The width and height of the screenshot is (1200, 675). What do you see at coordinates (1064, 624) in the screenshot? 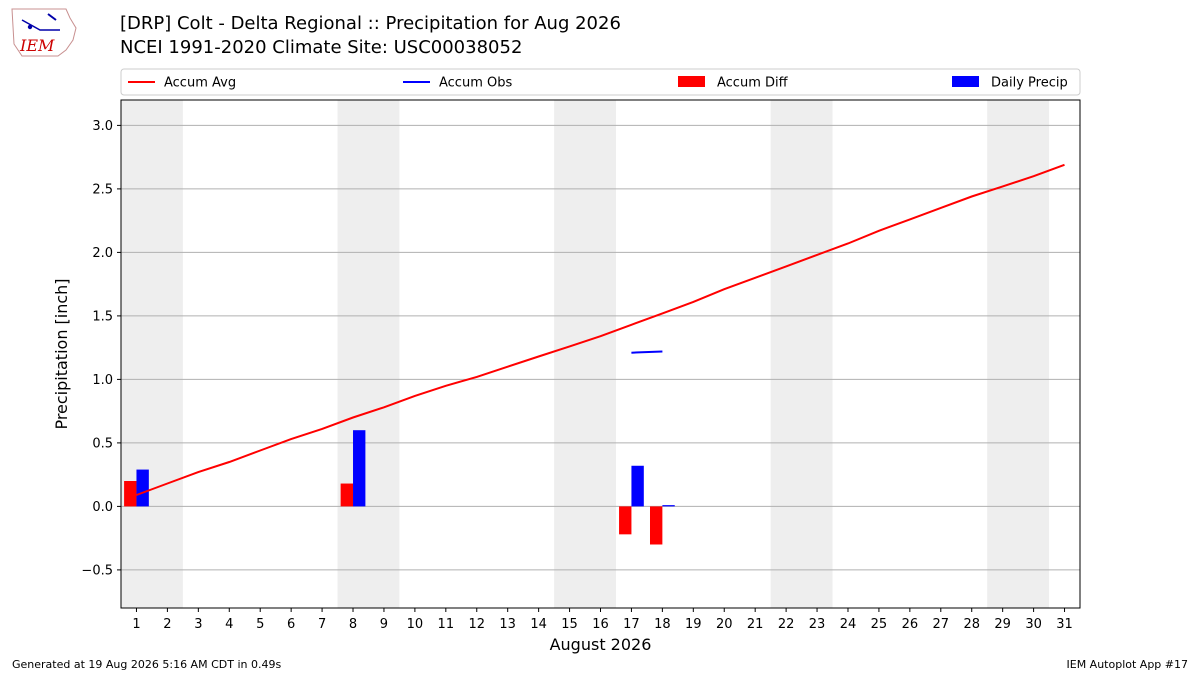
I see `x-tick-label: 31` at bounding box center [1064, 624].